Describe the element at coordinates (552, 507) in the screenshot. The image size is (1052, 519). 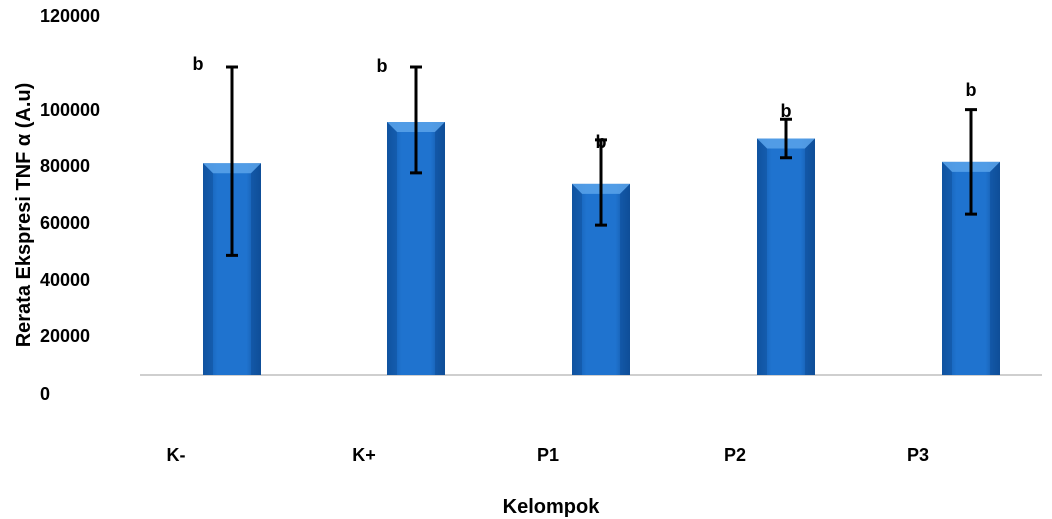
I see `x-axis-title: Kelompok` at that location.